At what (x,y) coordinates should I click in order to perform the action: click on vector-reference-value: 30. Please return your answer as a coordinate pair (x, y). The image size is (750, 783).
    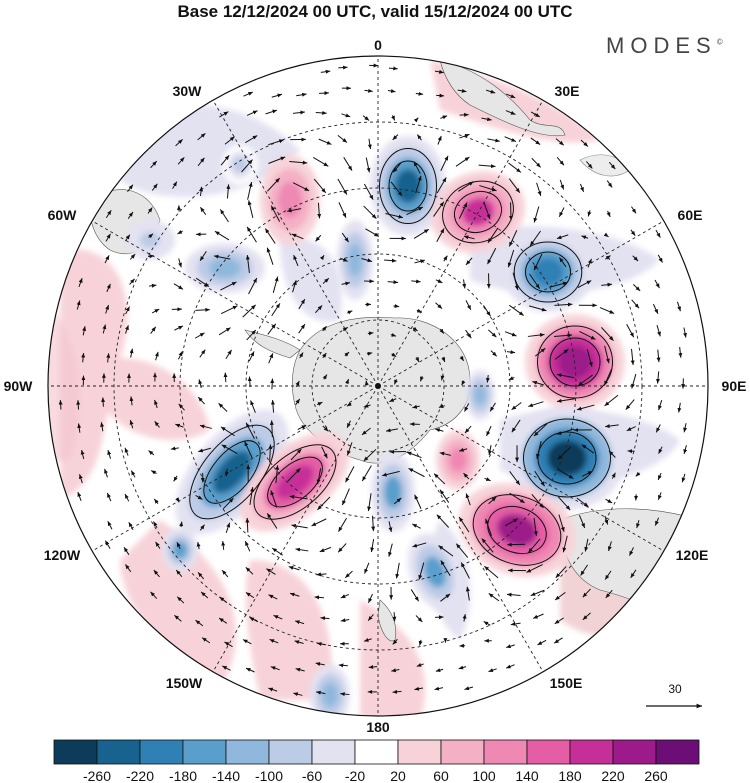
    Looking at the image, I should click on (675, 689).